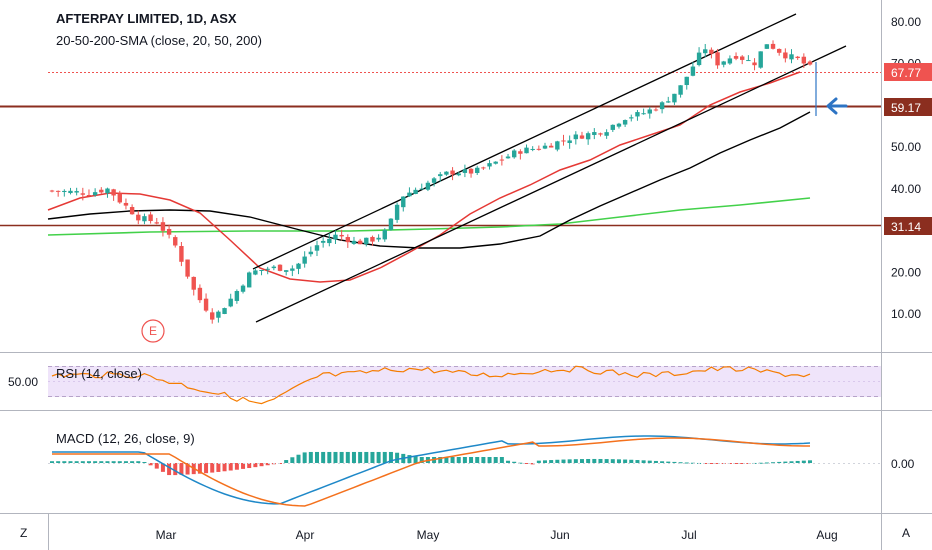 The image size is (932, 550). What do you see at coordinates (906, 533) in the screenshot?
I see `auto-scale-button: A` at bounding box center [906, 533].